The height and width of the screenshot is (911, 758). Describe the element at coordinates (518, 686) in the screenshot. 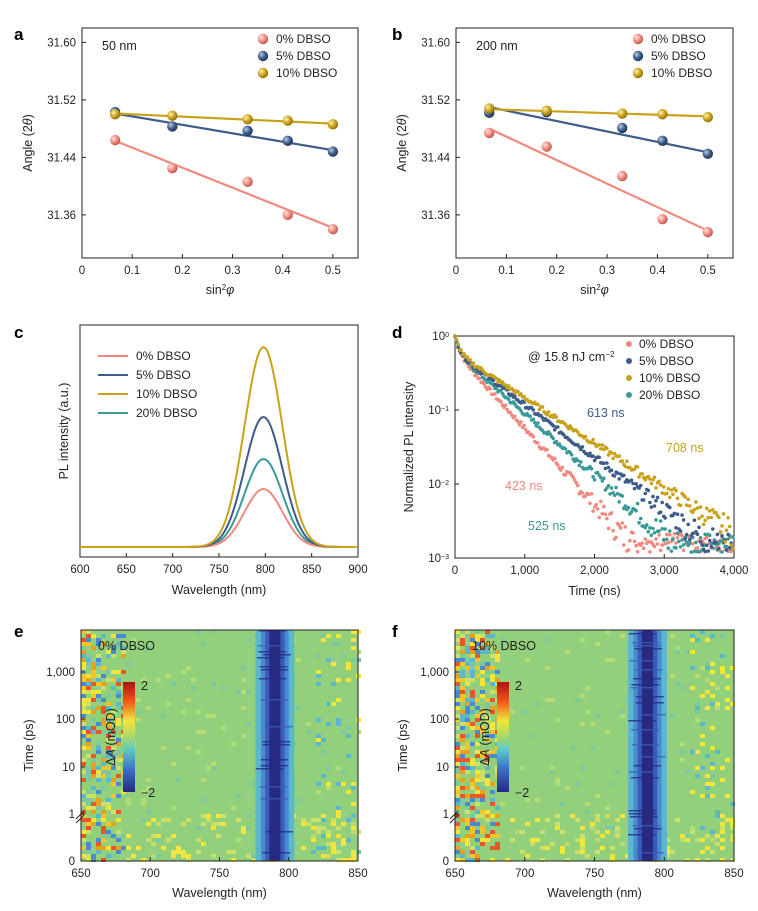

I see `colorbar-max-label: 2` at that location.